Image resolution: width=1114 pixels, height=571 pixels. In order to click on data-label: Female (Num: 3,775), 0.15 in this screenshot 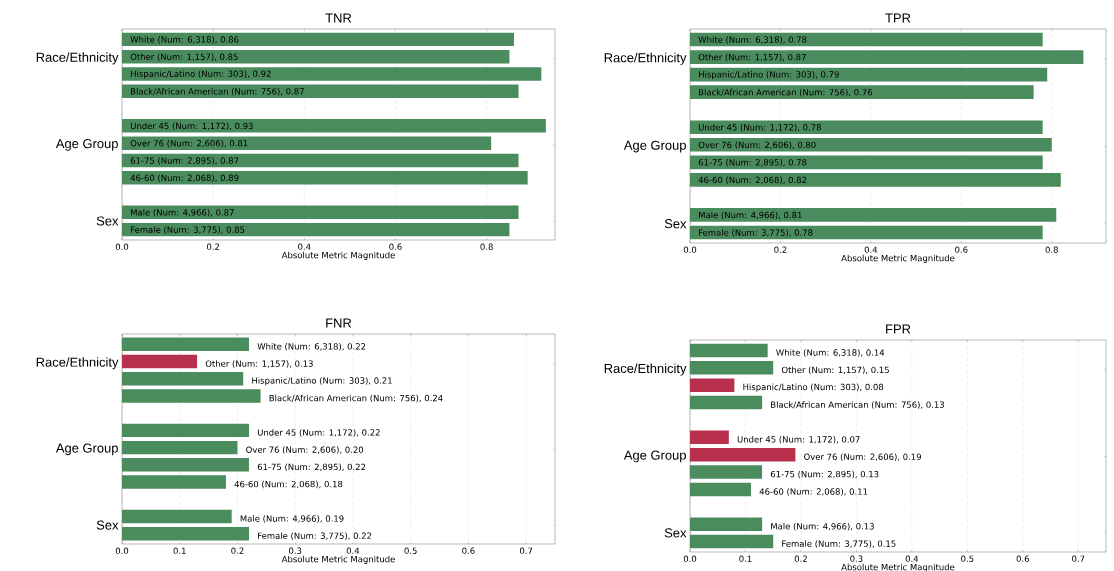, I will do `click(839, 544)`.